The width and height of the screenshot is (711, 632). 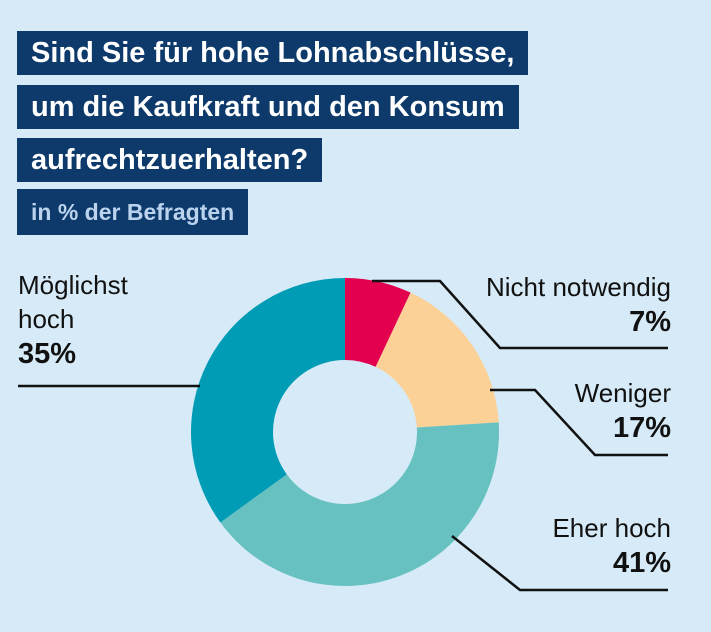 I want to click on slice-eher-hoch, so click(x=359, y=504).